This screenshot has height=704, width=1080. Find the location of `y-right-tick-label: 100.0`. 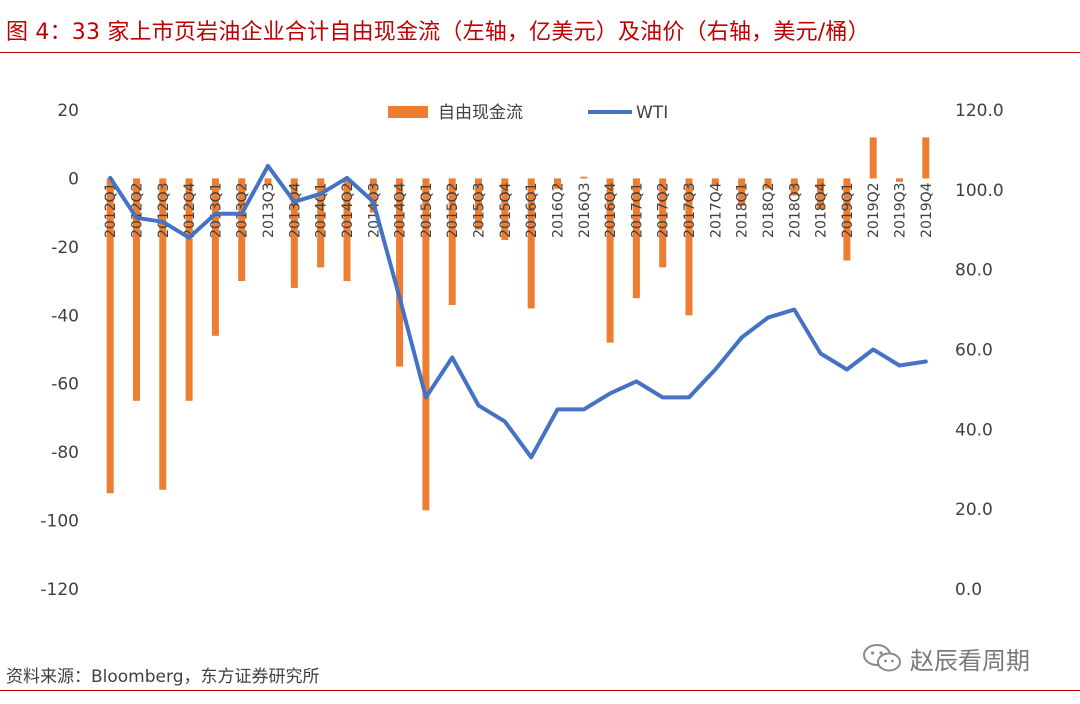

y-right-tick-label: 100.0 is located at coordinates (979, 191).